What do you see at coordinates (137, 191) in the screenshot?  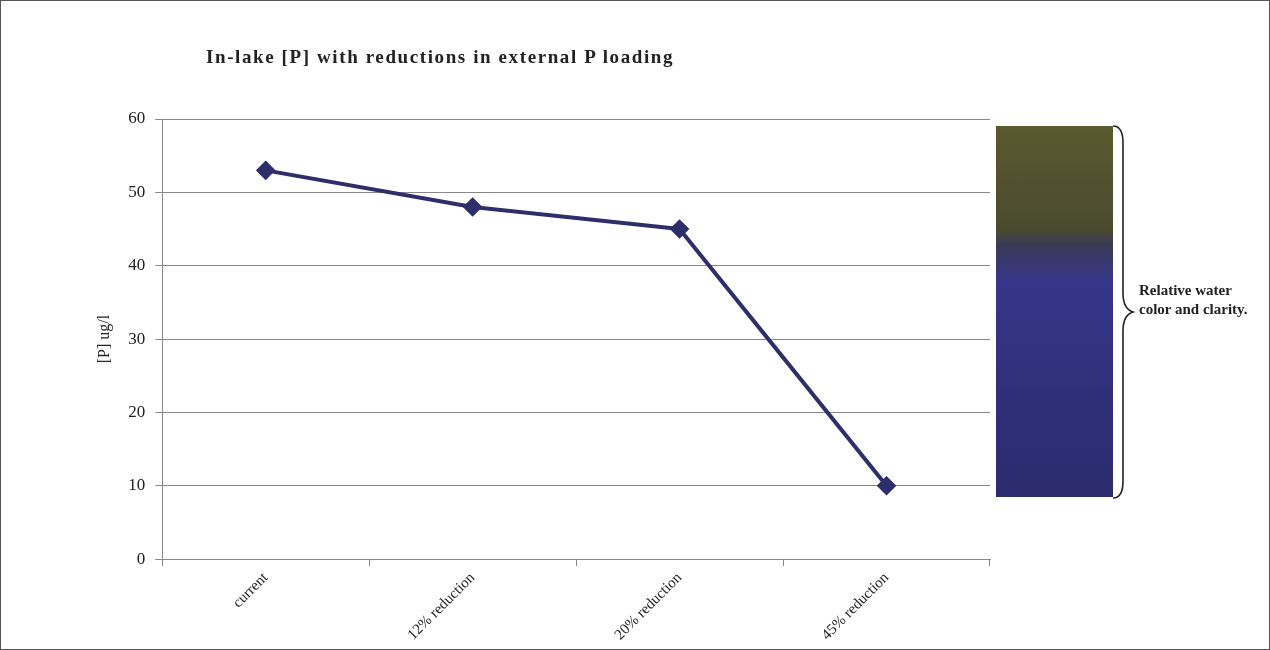 I see `y-tick-label: 50` at bounding box center [137, 191].